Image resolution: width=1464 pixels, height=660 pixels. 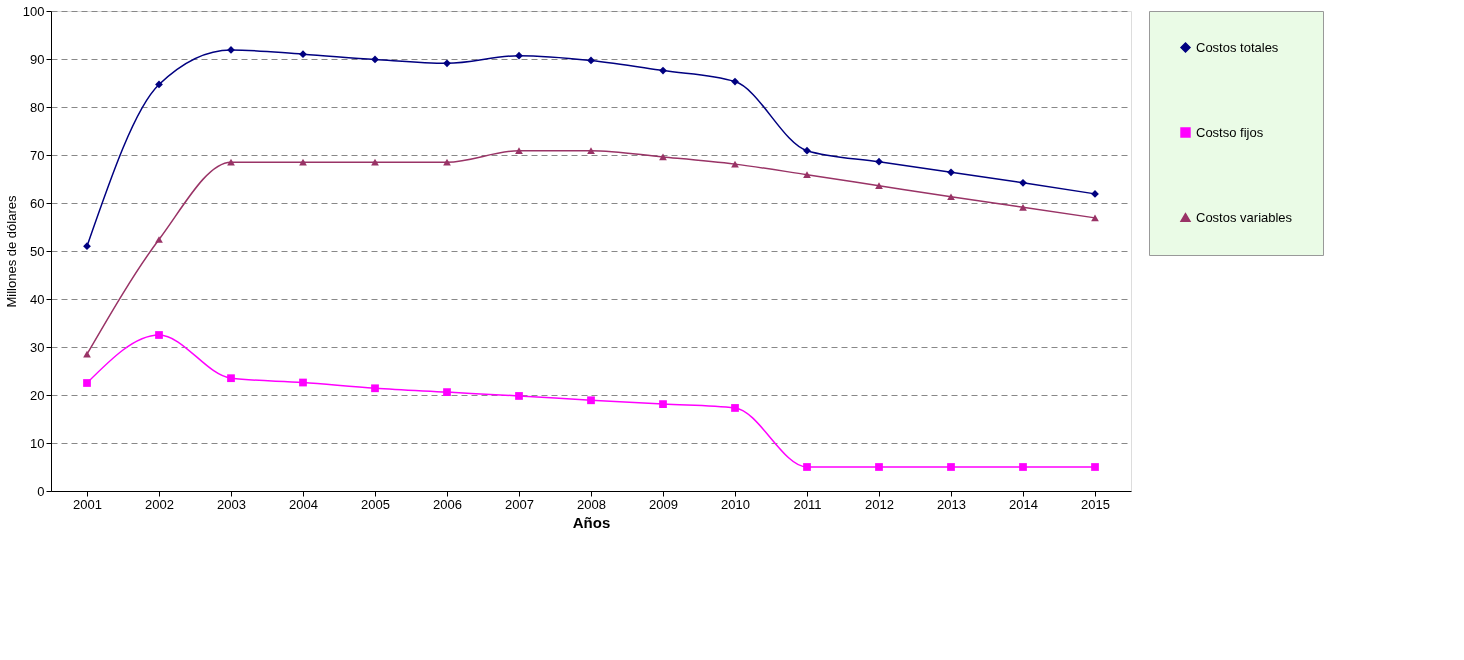 I want to click on x-tick-label: 2012, so click(x=879, y=504).